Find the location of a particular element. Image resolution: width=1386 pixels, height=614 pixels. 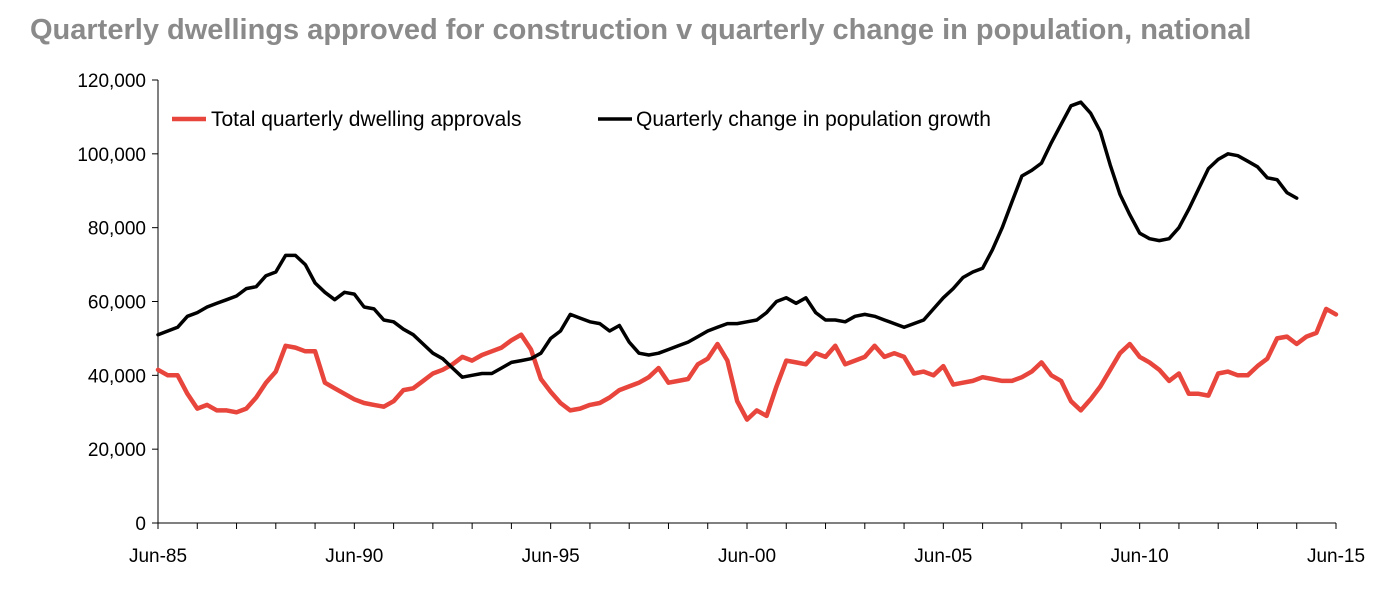

y-axis-ticks: 0 20,000 40,000 60,000 80,000 100,000 120,000 is located at coordinates (117, 303).